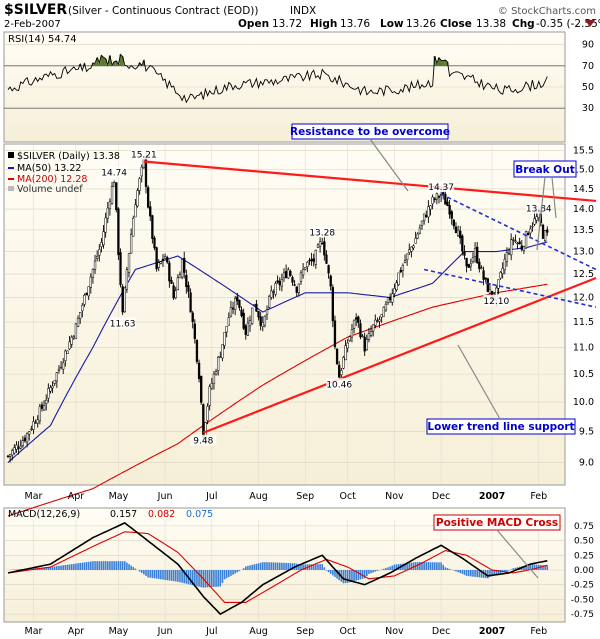 This screenshot has width=600, height=639. Describe the element at coordinates (203, 442) in the screenshot. I see `price-label: 9.48` at that location.